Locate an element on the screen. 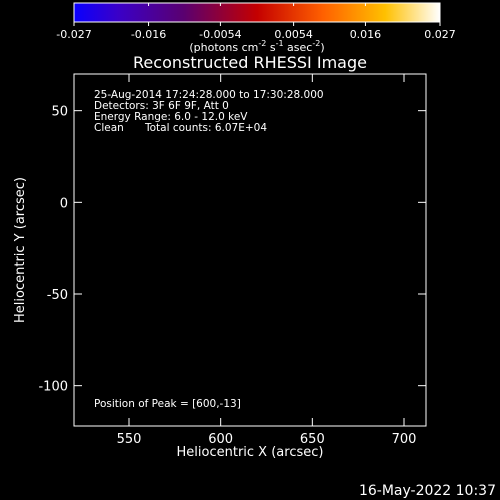 The image size is (500, 500). y-tick-label: 0 is located at coordinates (64, 203).